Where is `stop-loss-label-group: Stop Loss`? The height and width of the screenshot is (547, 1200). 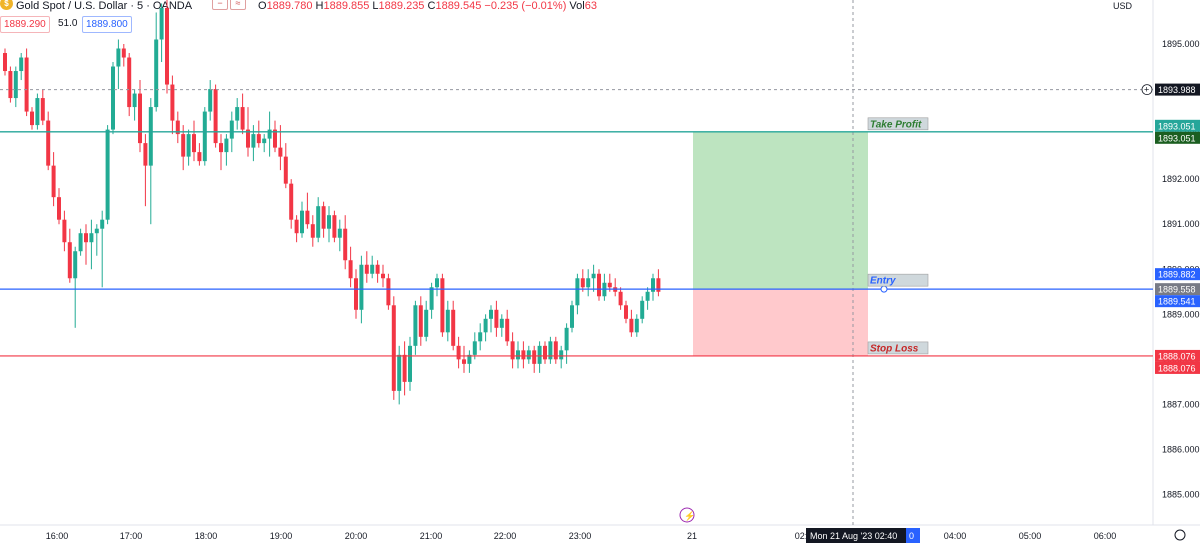 stop-loss-label-group: Stop Loss is located at coordinates (898, 347).